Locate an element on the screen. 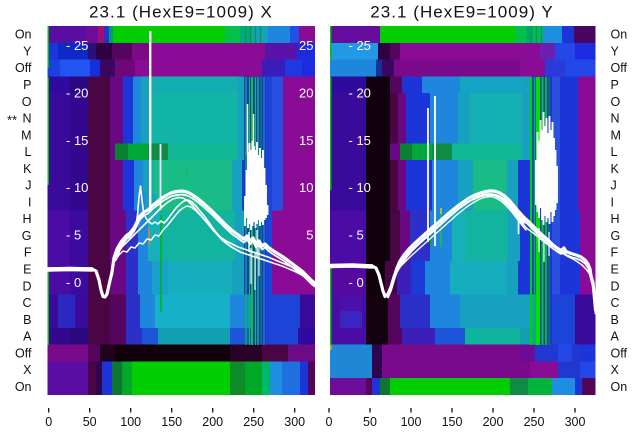 The image size is (640, 440). svg-text: 5 is located at coordinates (309, 235).